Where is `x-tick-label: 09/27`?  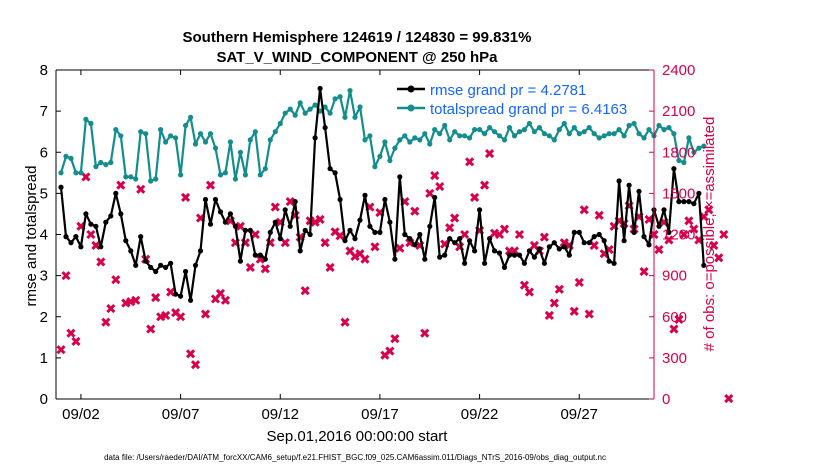
x-tick-label: 09/27 is located at coordinates (579, 414).